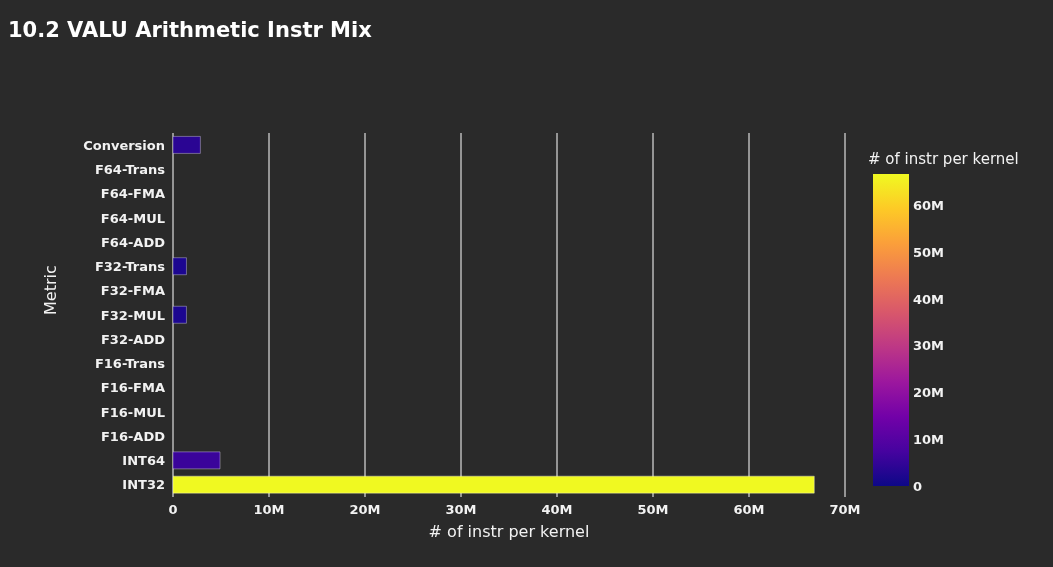  Describe the element at coordinates (845, 510) in the screenshot. I see `x-tick-label: 70M` at that location.